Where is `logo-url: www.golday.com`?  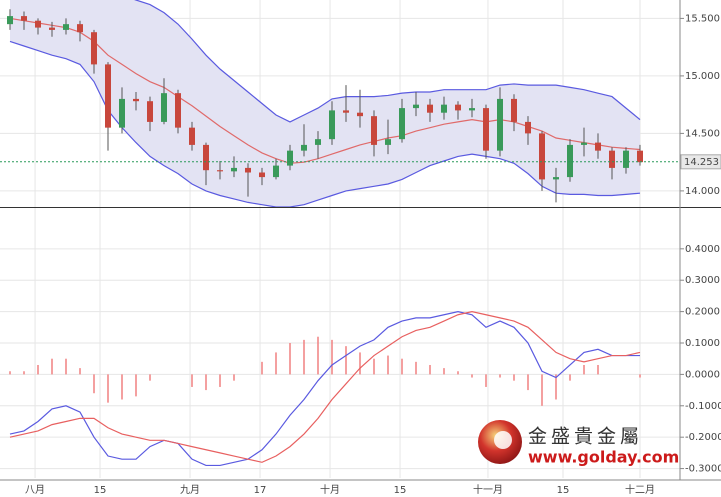 logo-url: www.golday.com is located at coordinates (603, 457).